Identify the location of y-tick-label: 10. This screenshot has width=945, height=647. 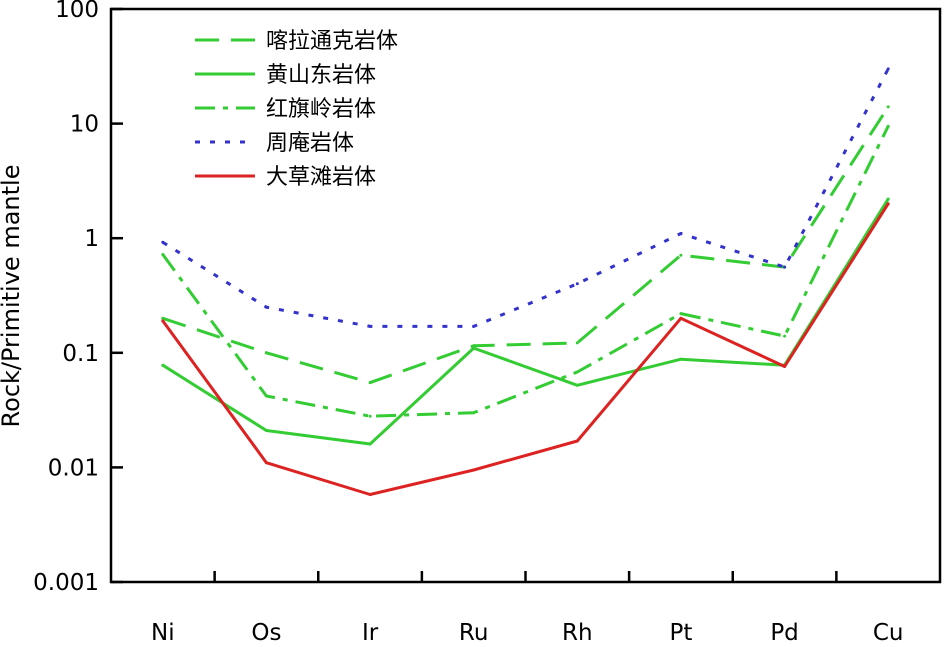
(84, 125).